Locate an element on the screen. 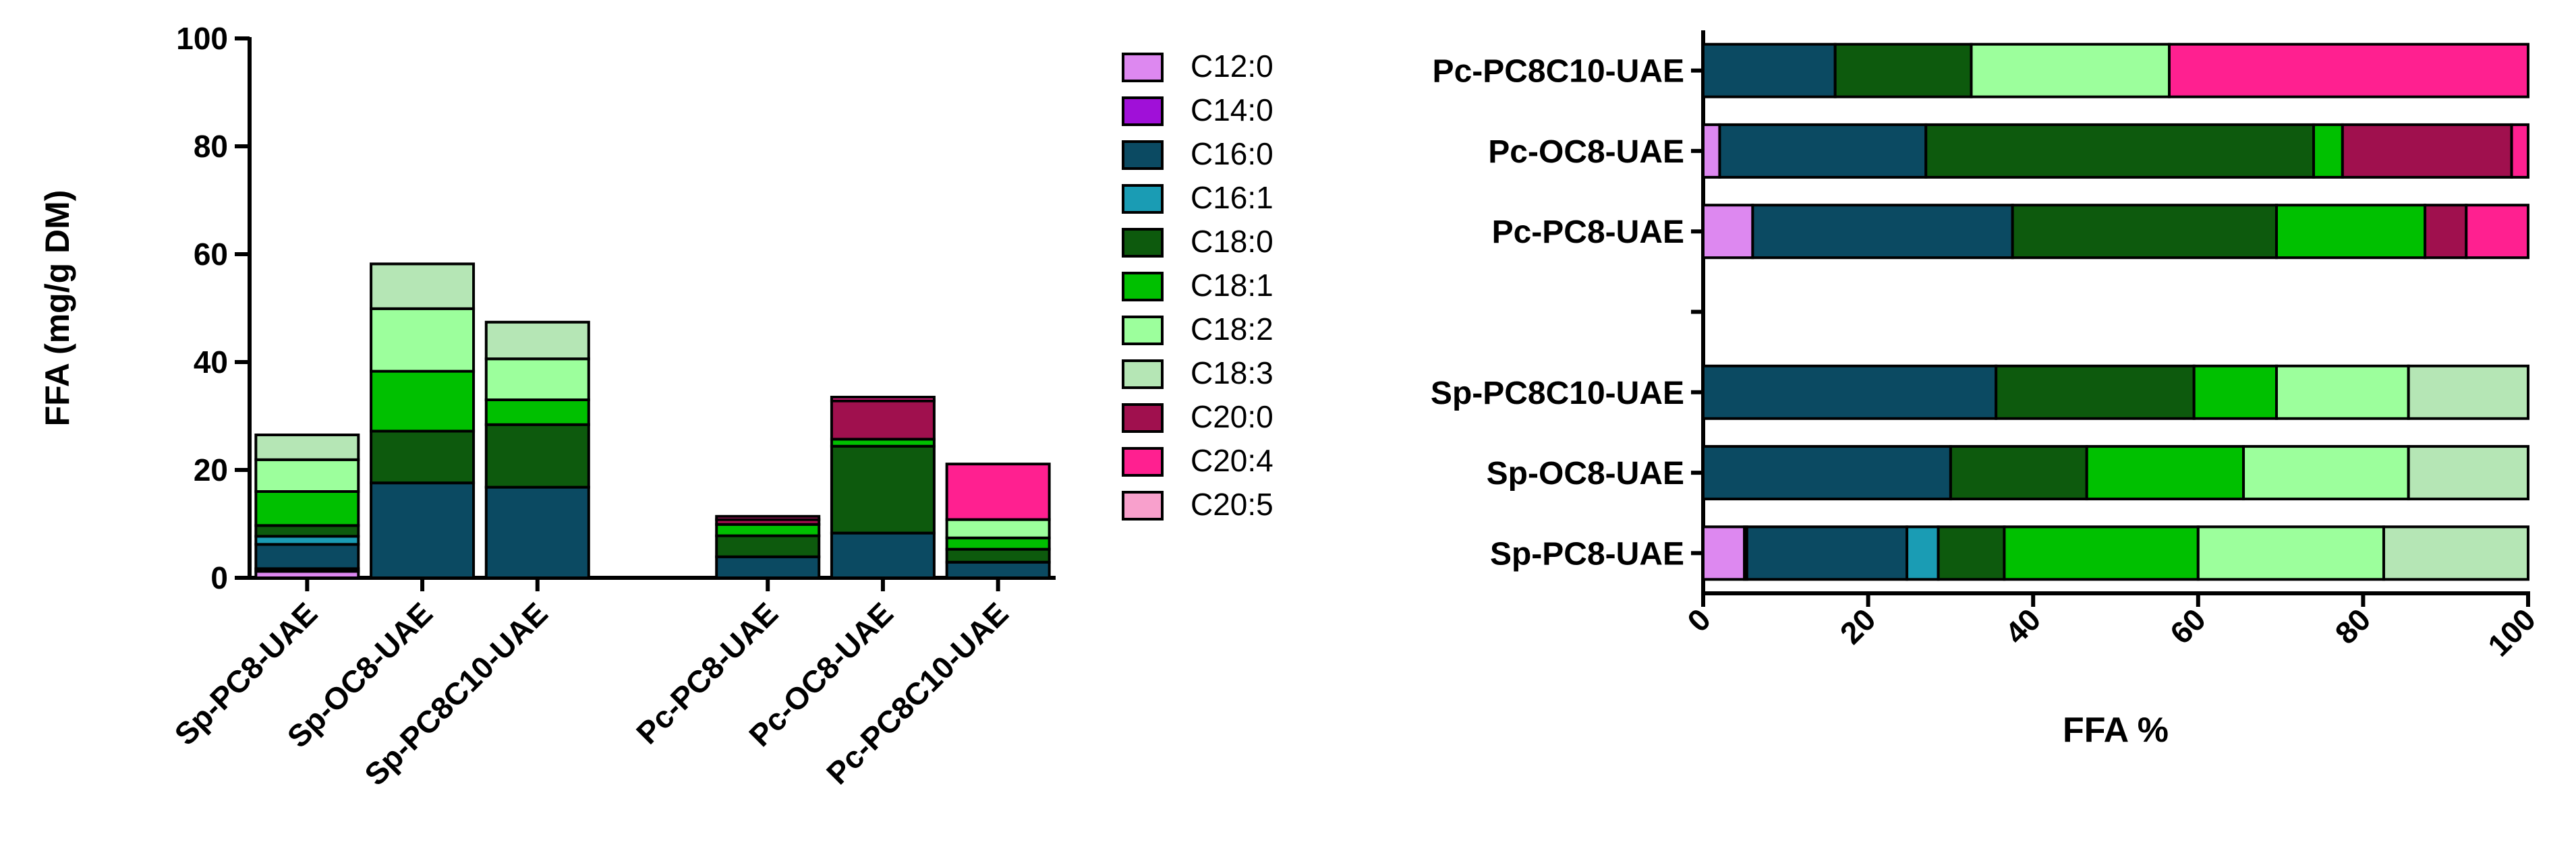  y-tick-label: 0 is located at coordinates (219, 577).